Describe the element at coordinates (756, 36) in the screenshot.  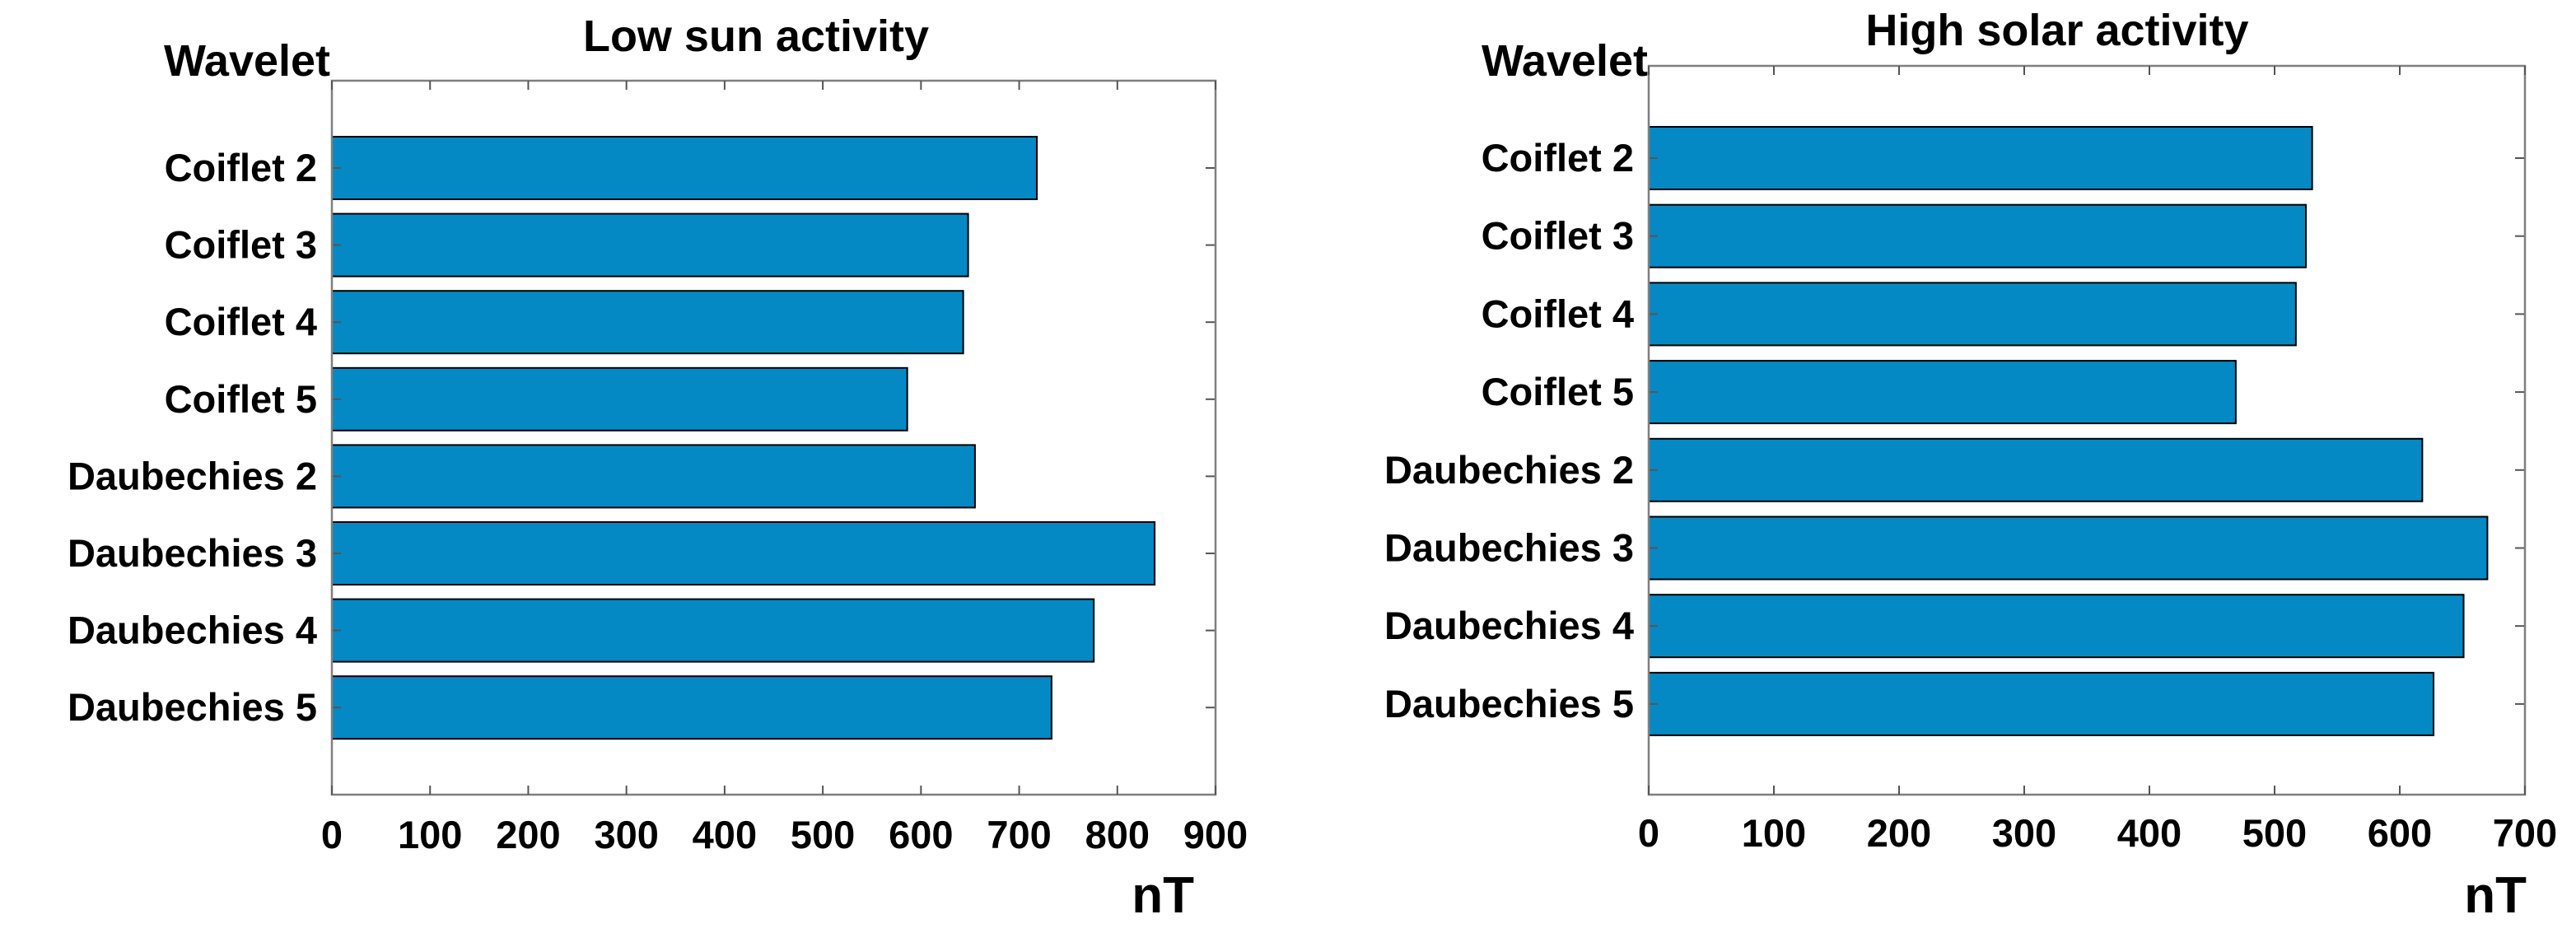
I see `chart-title: Low sun activity` at that location.